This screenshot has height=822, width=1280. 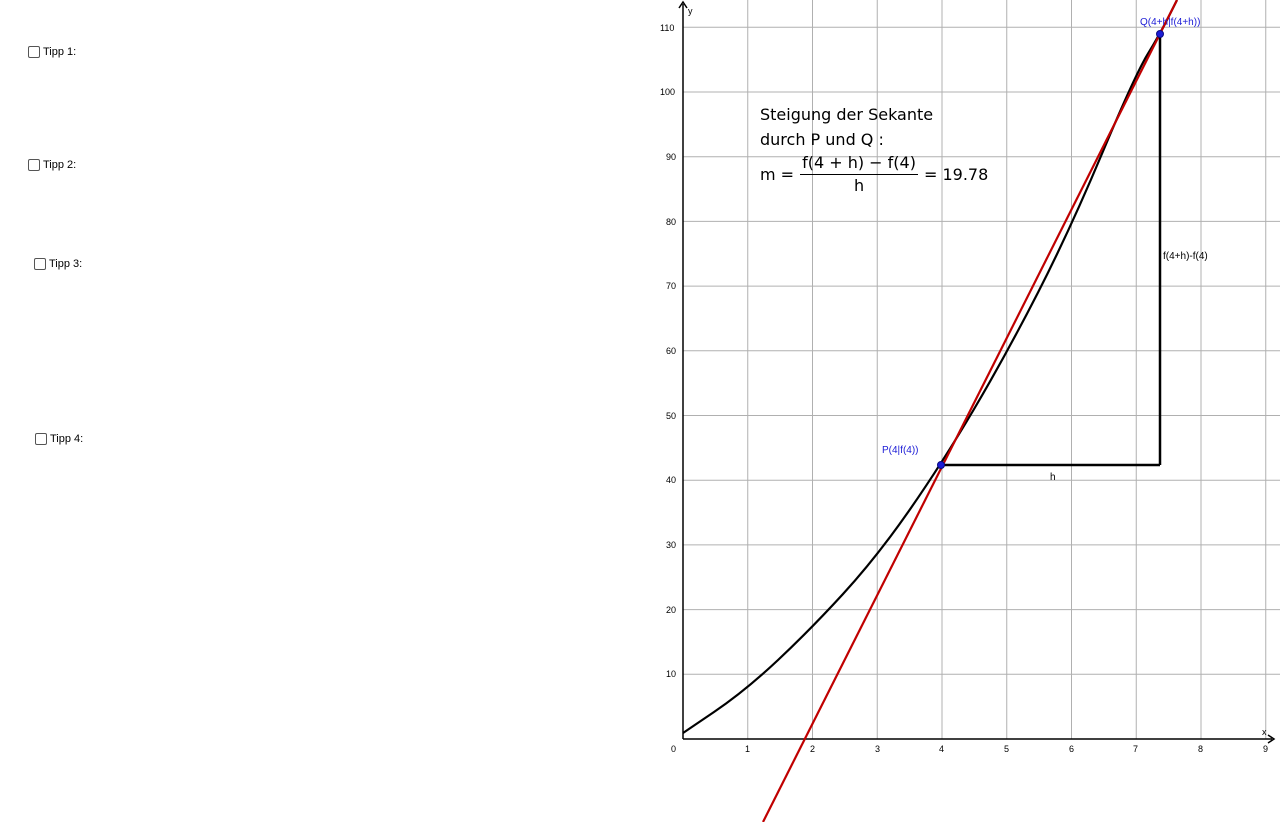 I want to click on formula-equation: m = f(4 + h) − f(4) h = 19.78, so click(x=874, y=174).